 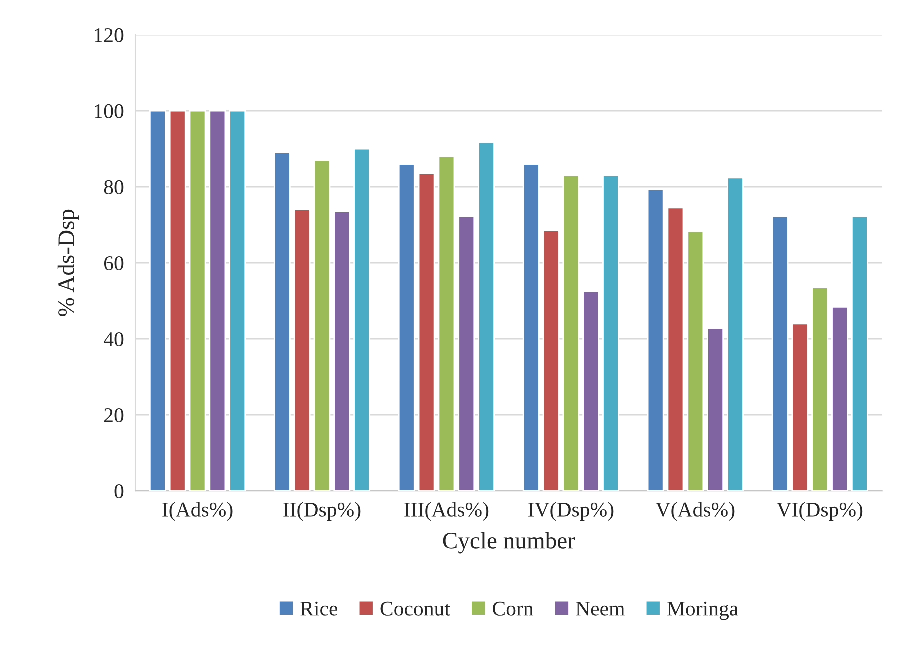 I want to click on y-tick-label: 20, so click(x=114, y=415).